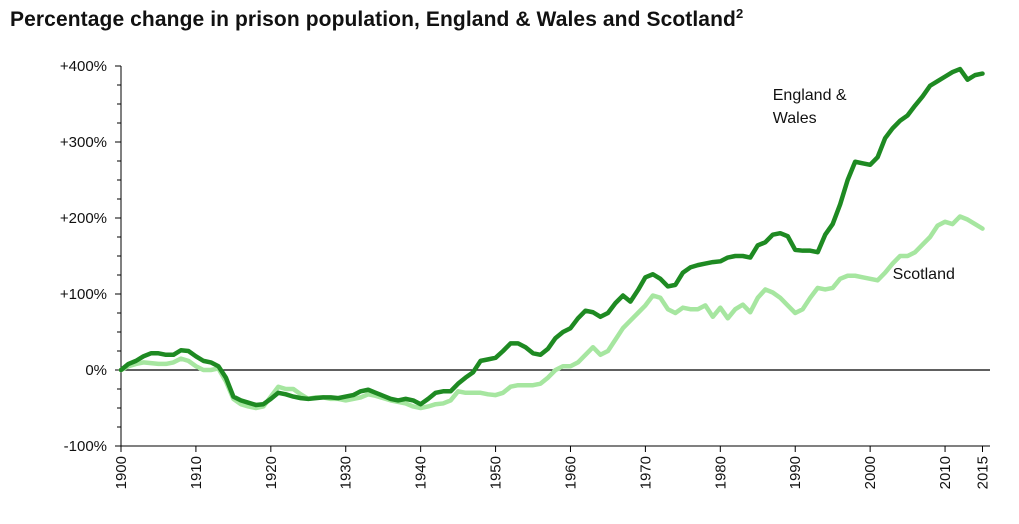 This screenshot has width=1019, height=524. What do you see at coordinates (924, 274) in the screenshot?
I see `series-label-scotland: Scotland` at bounding box center [924, 274].